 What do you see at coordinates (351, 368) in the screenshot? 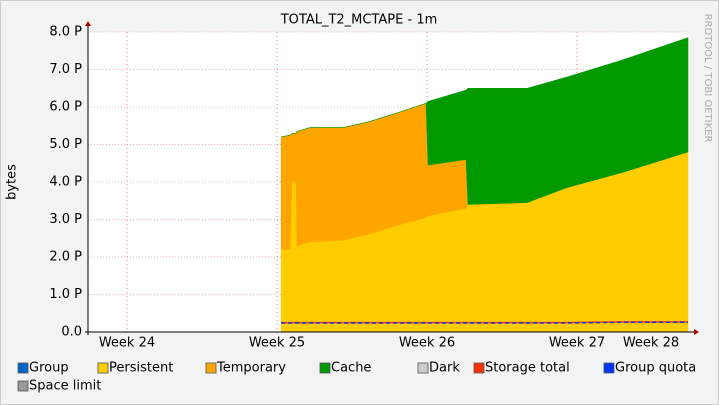
I see `legend-label: Cache` at bounding box center [351, 368].